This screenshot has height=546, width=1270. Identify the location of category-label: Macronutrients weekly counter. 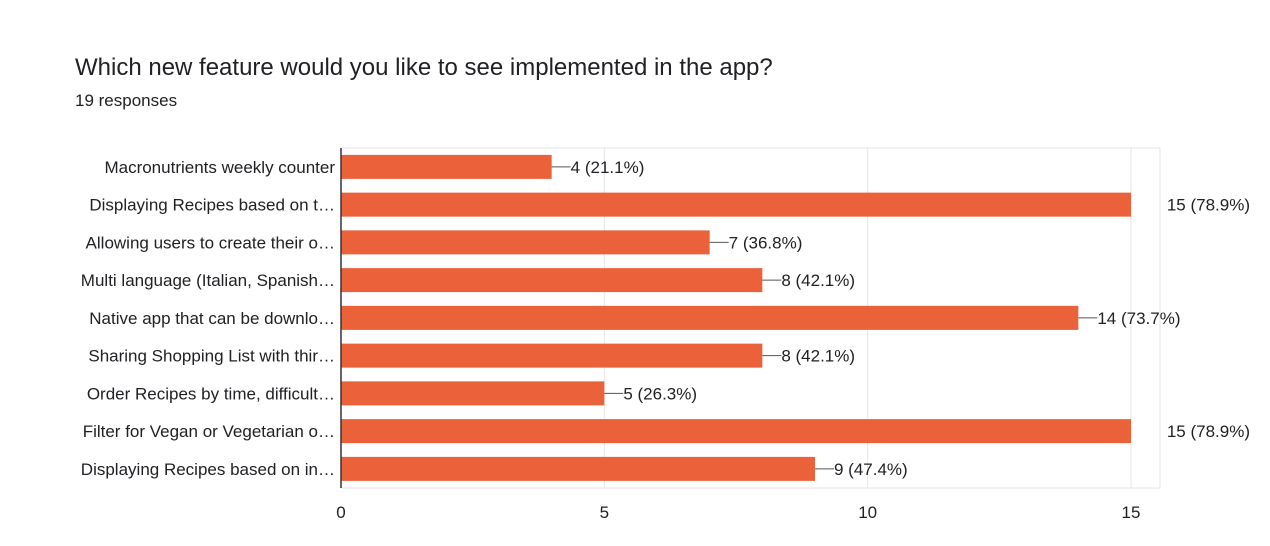
(219, 167).